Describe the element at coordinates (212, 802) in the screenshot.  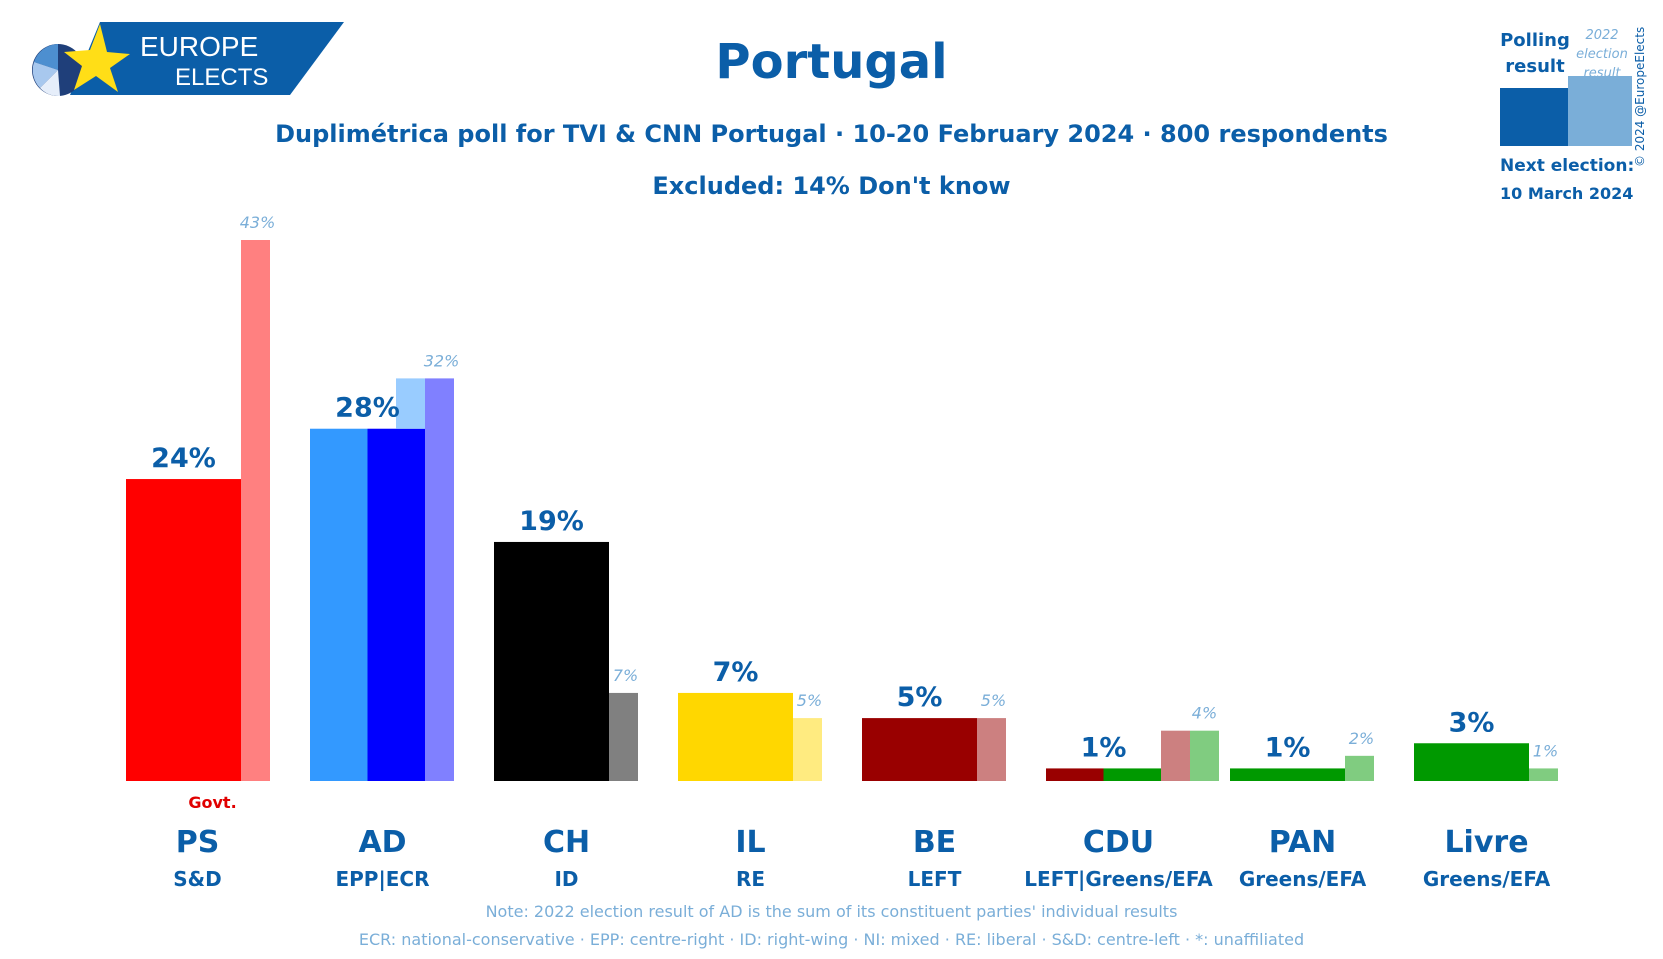
I see `govt-label: Govt.` at that location.